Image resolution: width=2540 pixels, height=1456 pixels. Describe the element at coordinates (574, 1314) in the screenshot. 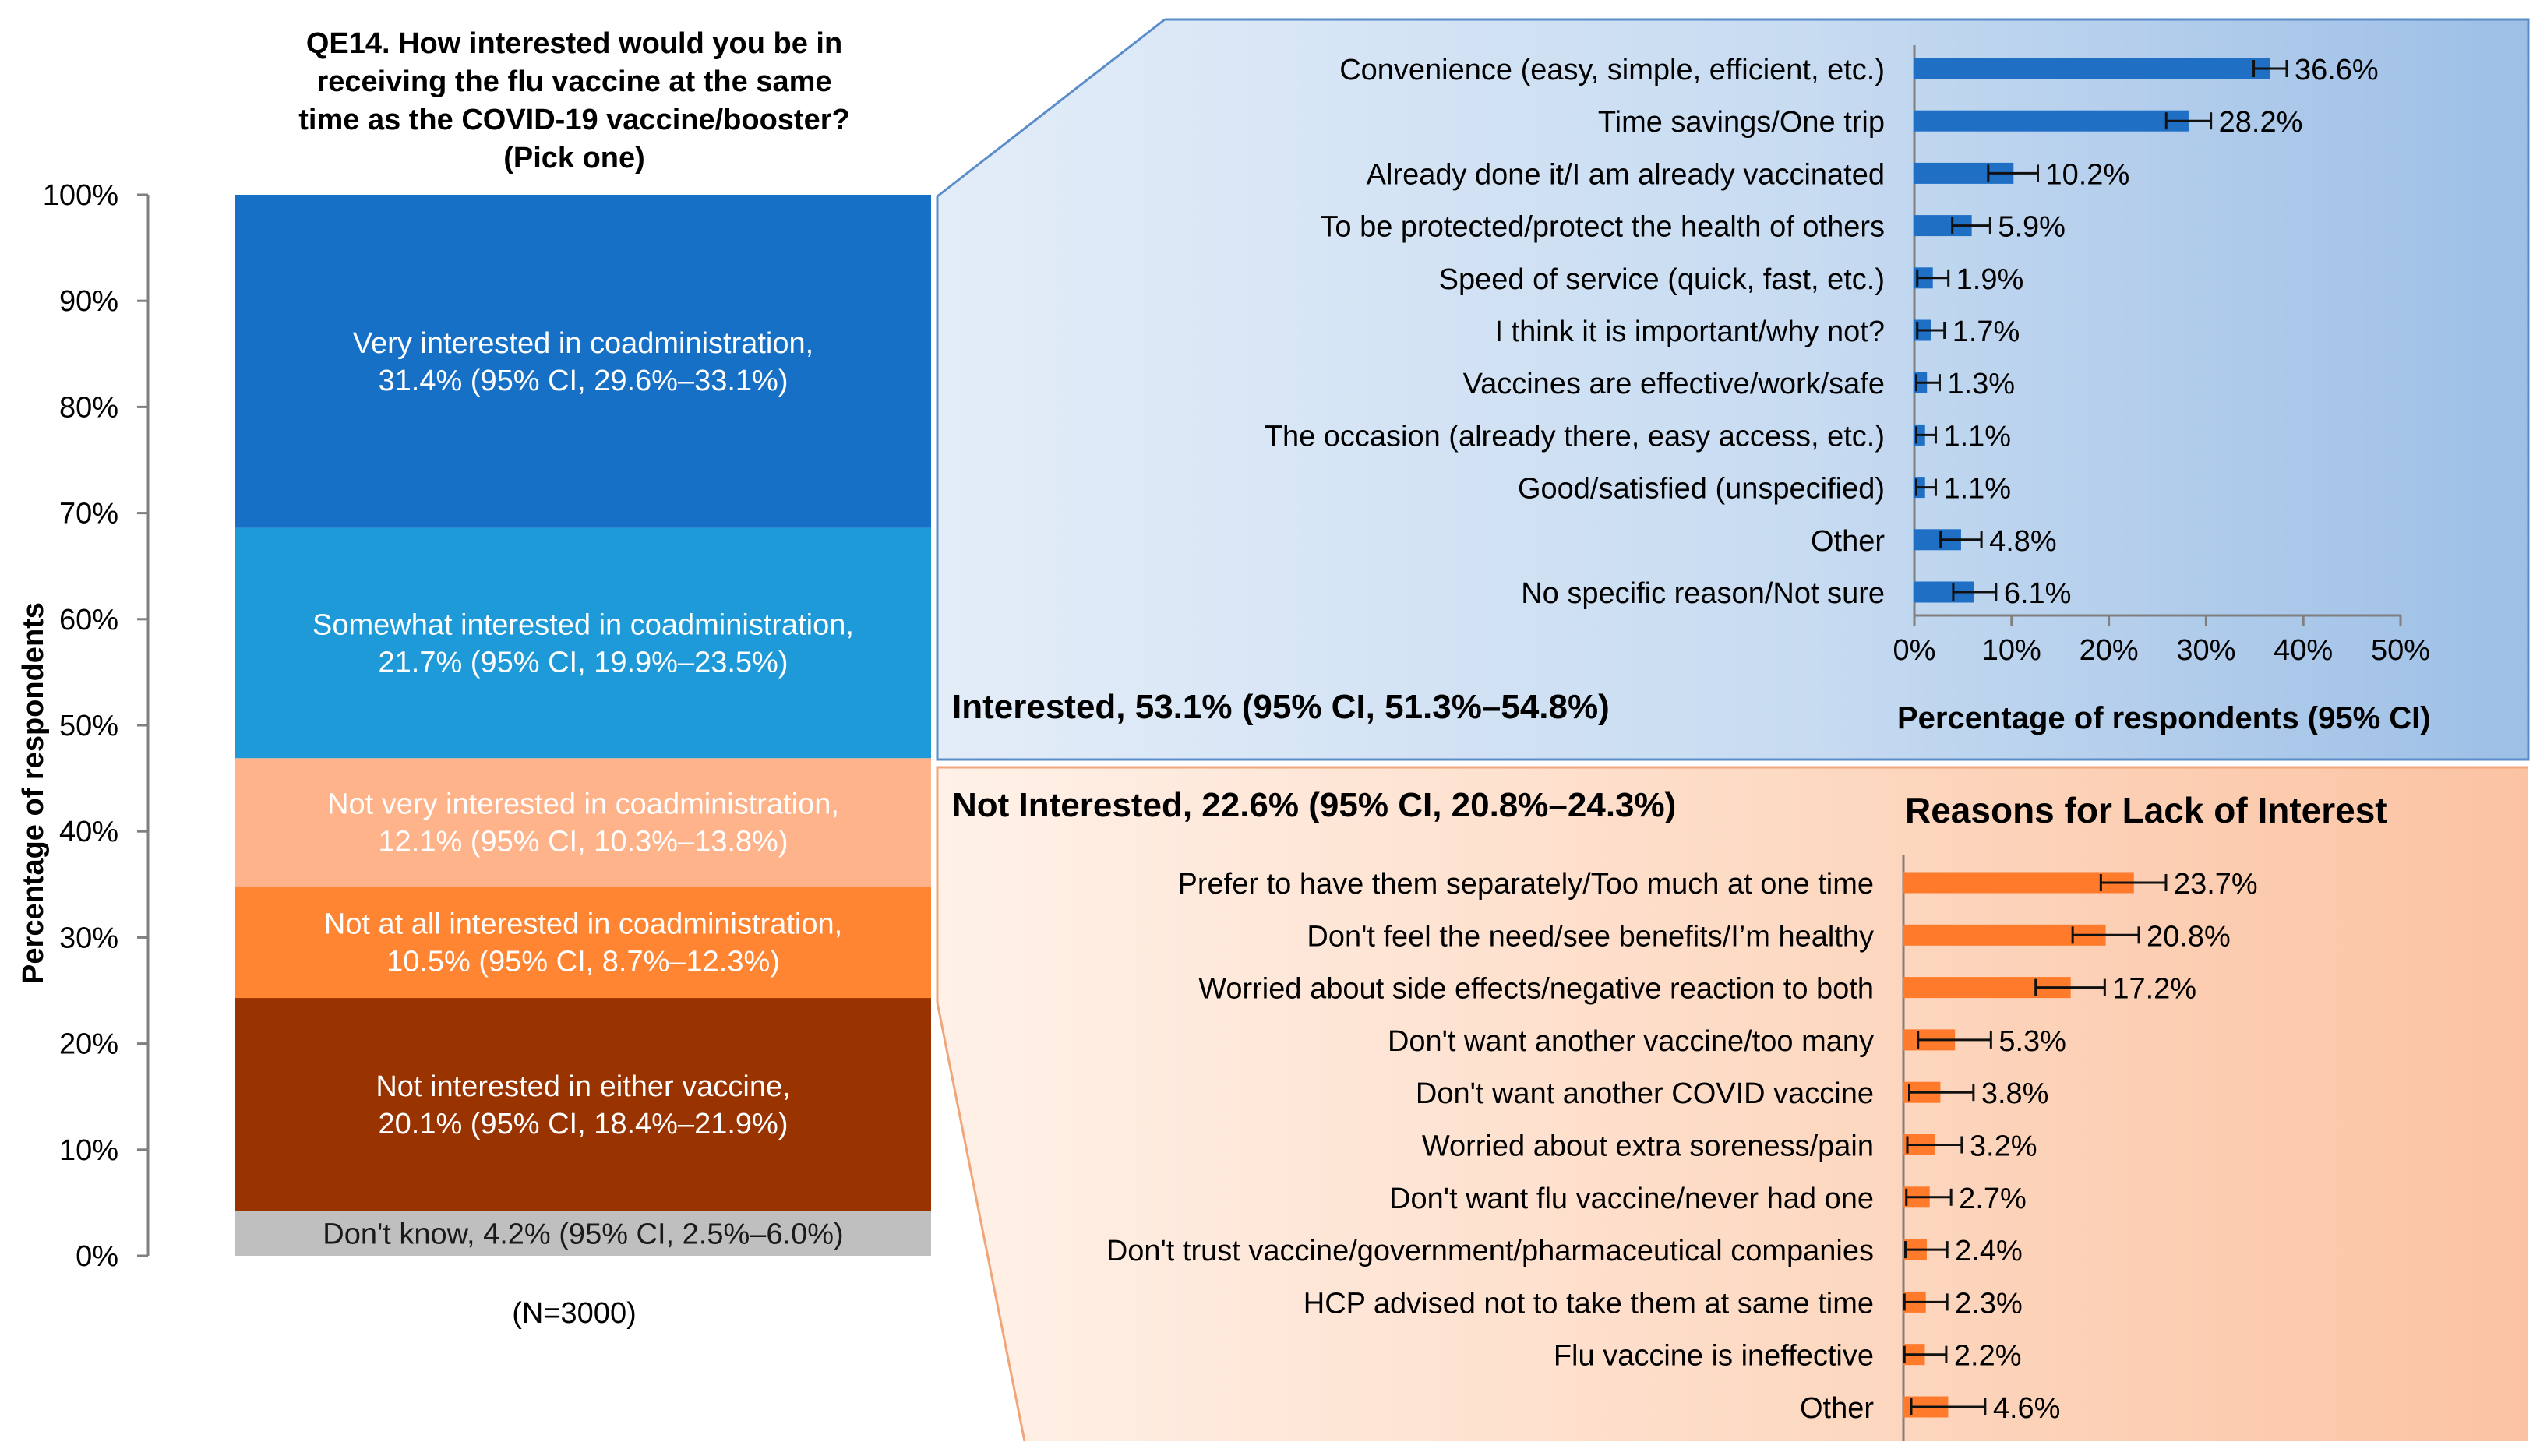

I see `sample-size-note: (N=3000)` at that location.